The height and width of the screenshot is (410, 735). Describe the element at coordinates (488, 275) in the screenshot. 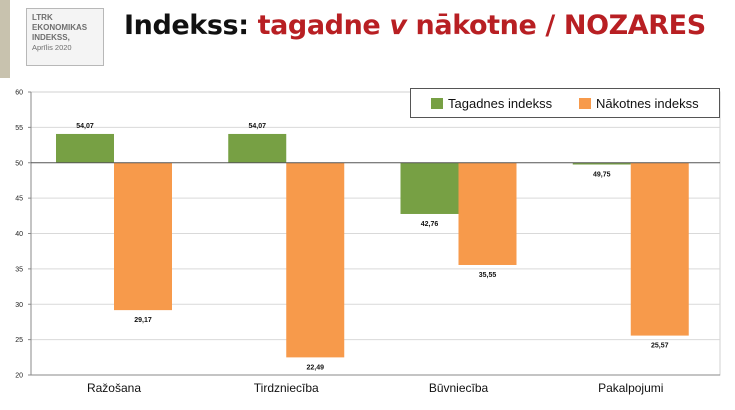

I see `data-label: 35,55` at that location.